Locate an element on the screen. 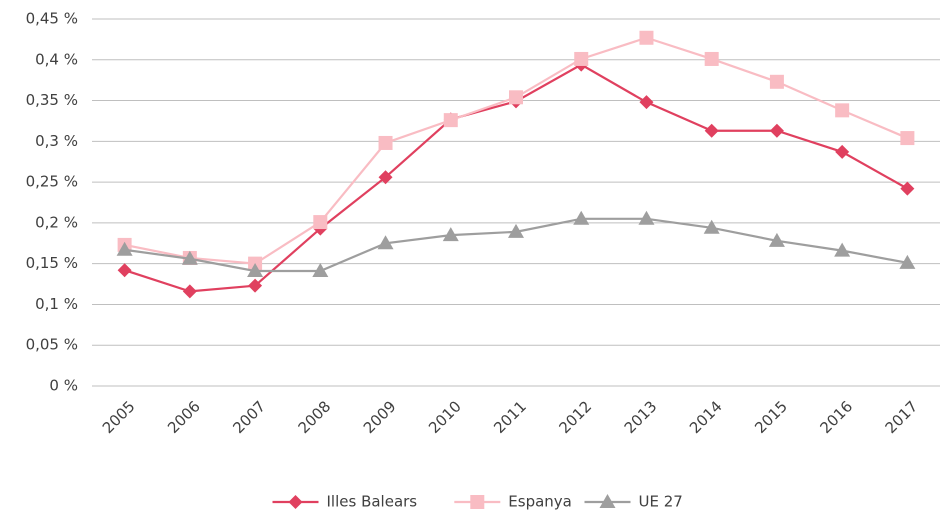  y-tick-label: 0,3 % is located at coordinates (56, 141).